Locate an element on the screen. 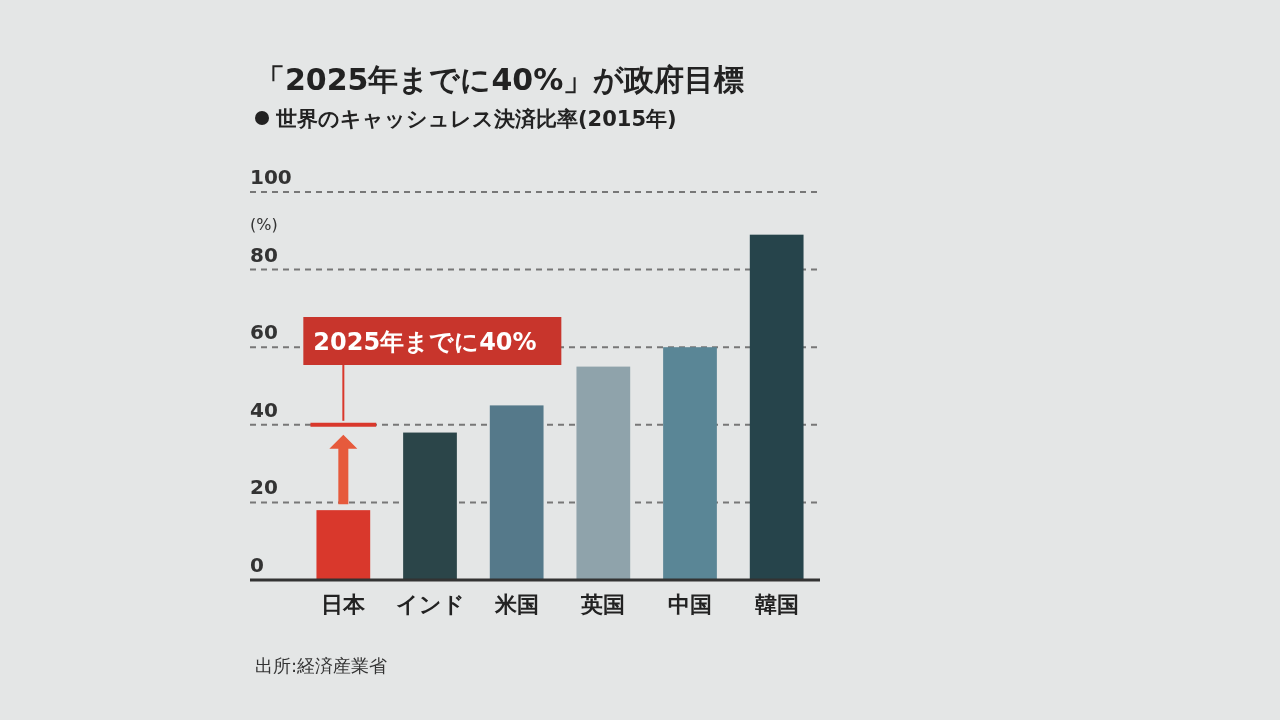 This screenshot has width=1280, height=720. y-tick-label: 40 is located at coordinates (264, 409).